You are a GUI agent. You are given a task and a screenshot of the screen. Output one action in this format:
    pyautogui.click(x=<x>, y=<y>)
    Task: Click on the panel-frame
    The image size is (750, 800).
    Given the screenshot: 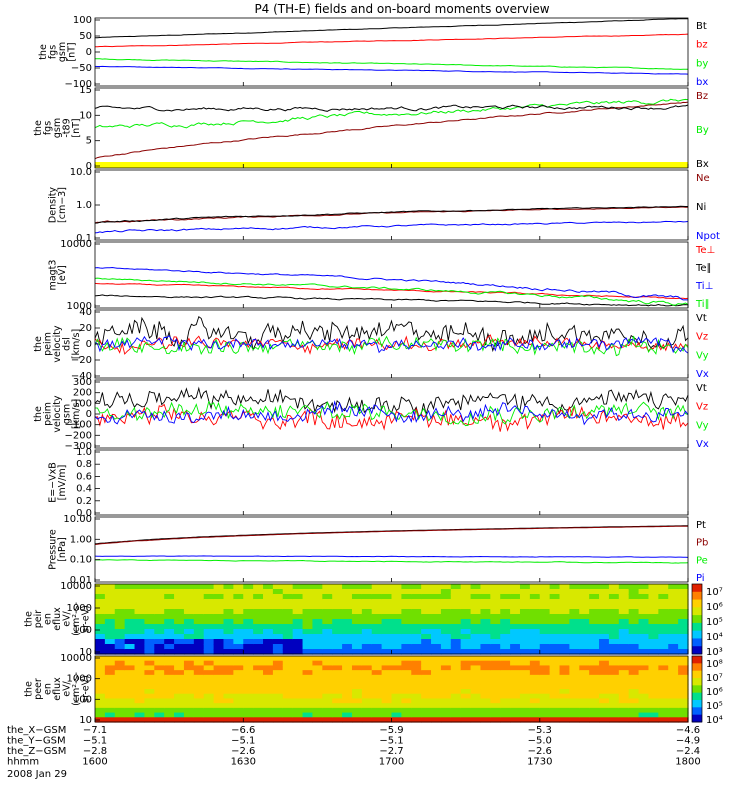 What is the action you would take?
    pyautogui.click(x=391, y=128)
    